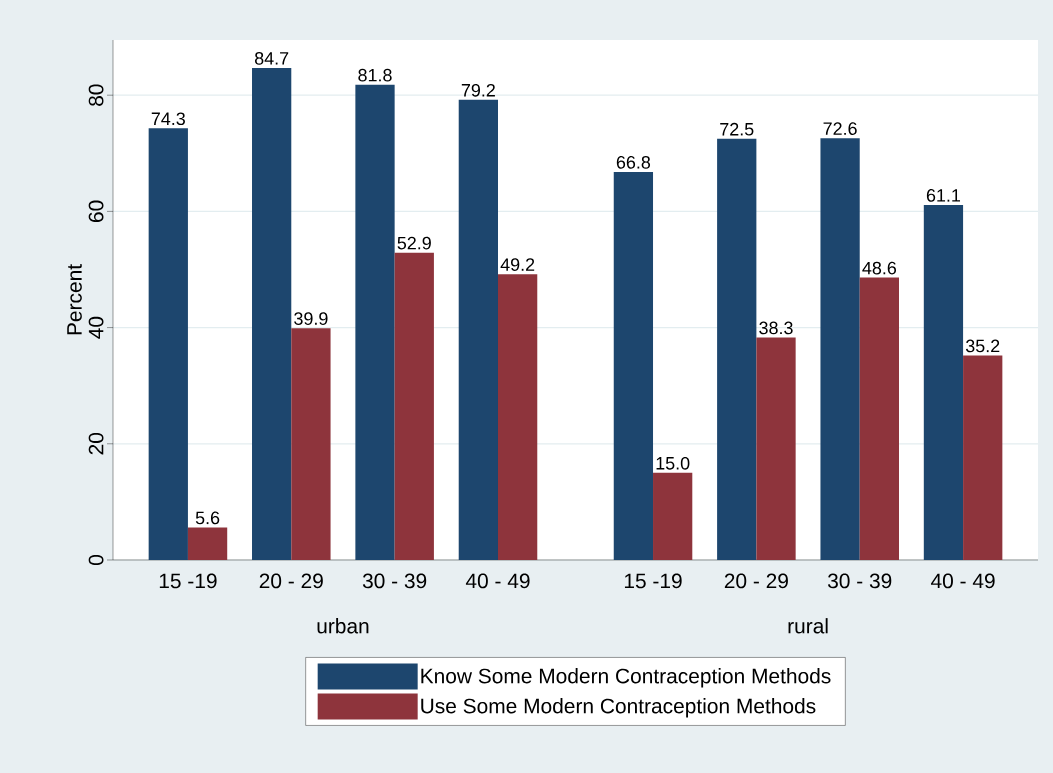  What do you see at coordinates (478, 90) in the screenshot?
I see `data-label: 79.2` at bounding box center [478, 90].